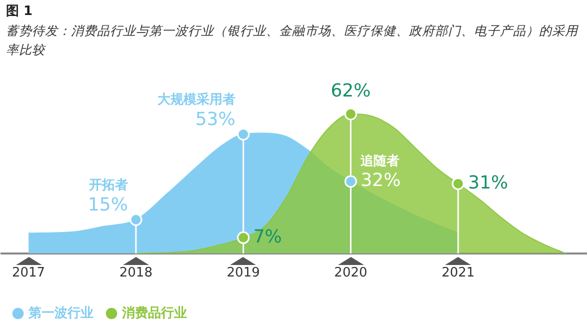  What do you see at coordinates (488, 183) in the screenshot?
I see `data-label: 31%` at bounding box center [488, 183].